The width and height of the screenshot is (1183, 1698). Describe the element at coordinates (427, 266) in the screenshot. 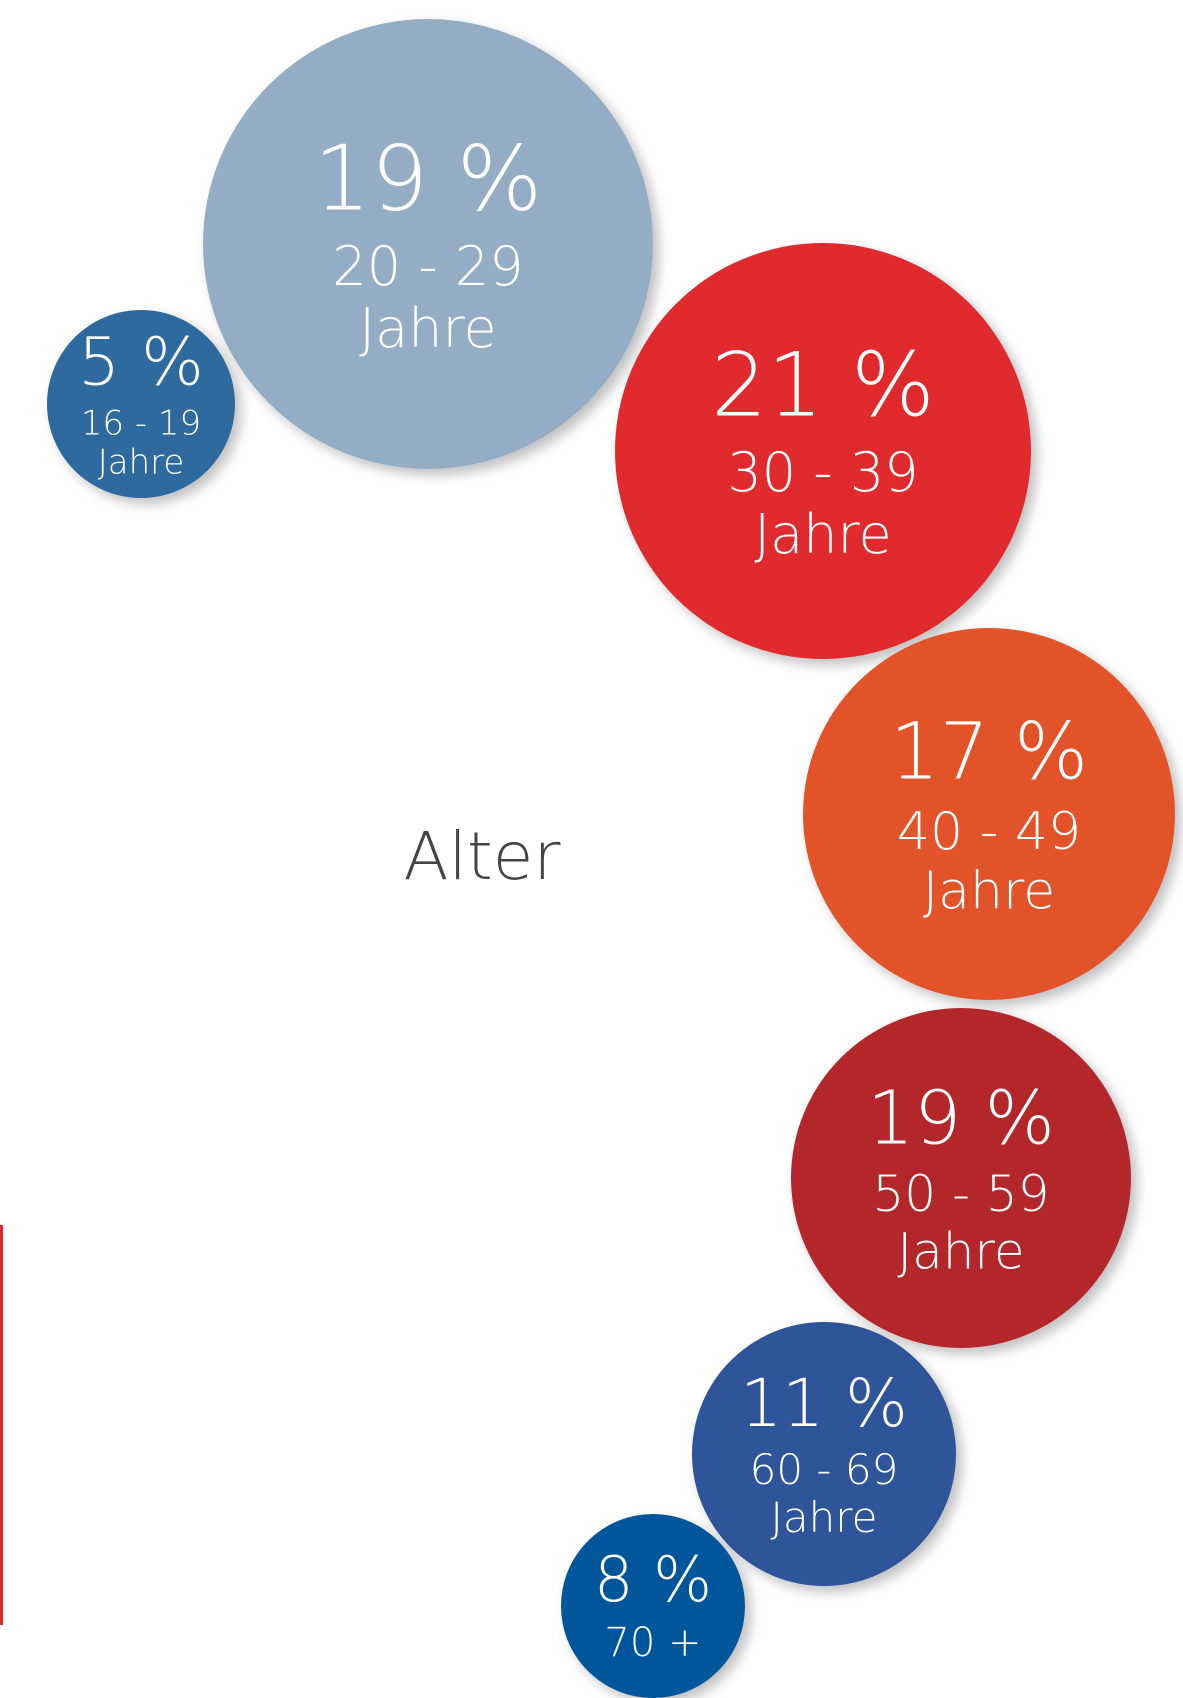

I see `category-label: 20 - 29` at that location.